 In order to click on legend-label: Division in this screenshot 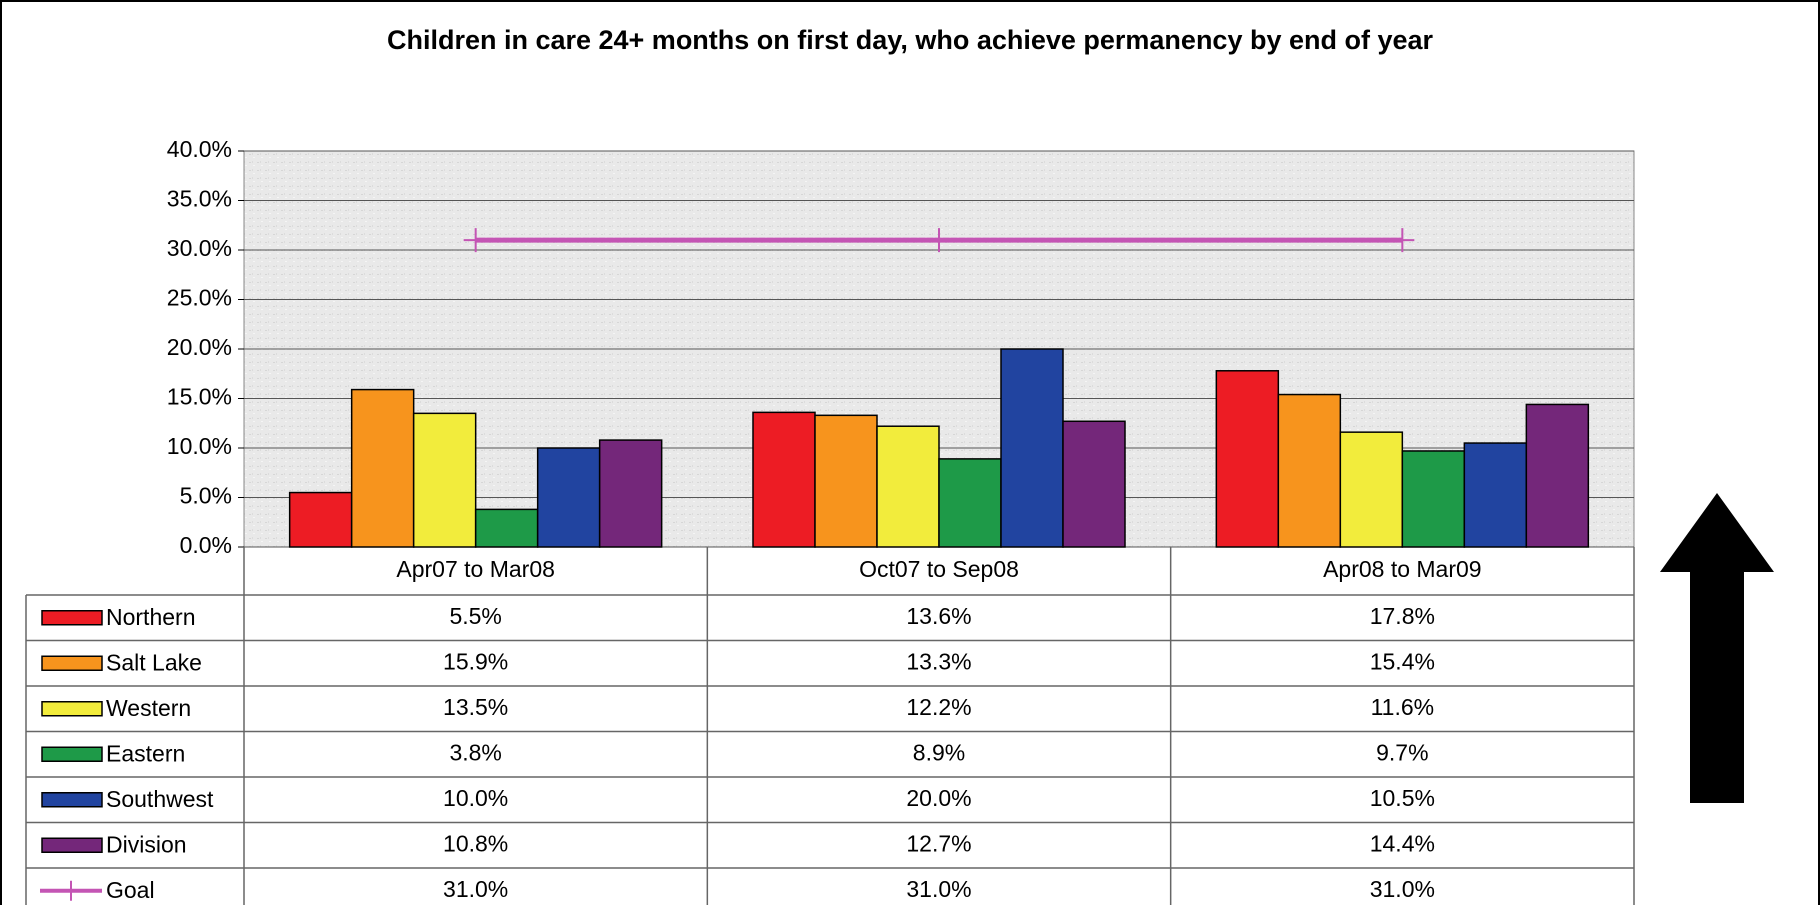, I will do `click(146, 844)`.